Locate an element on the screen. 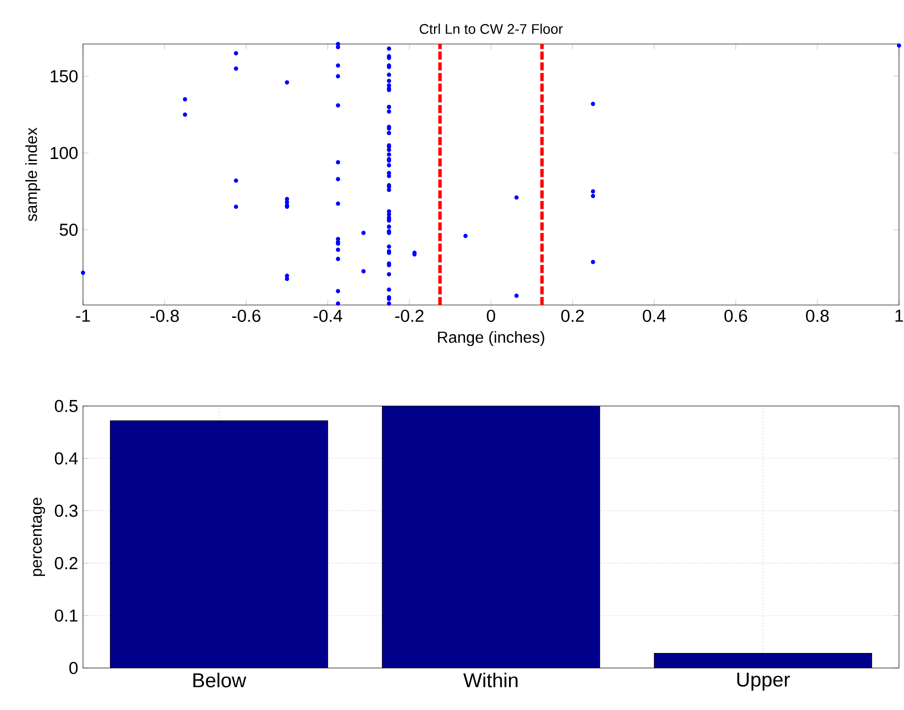 This screenshot has width=904, height=710. x-tick-label: 0.2 is located at coordinates (572, 316).